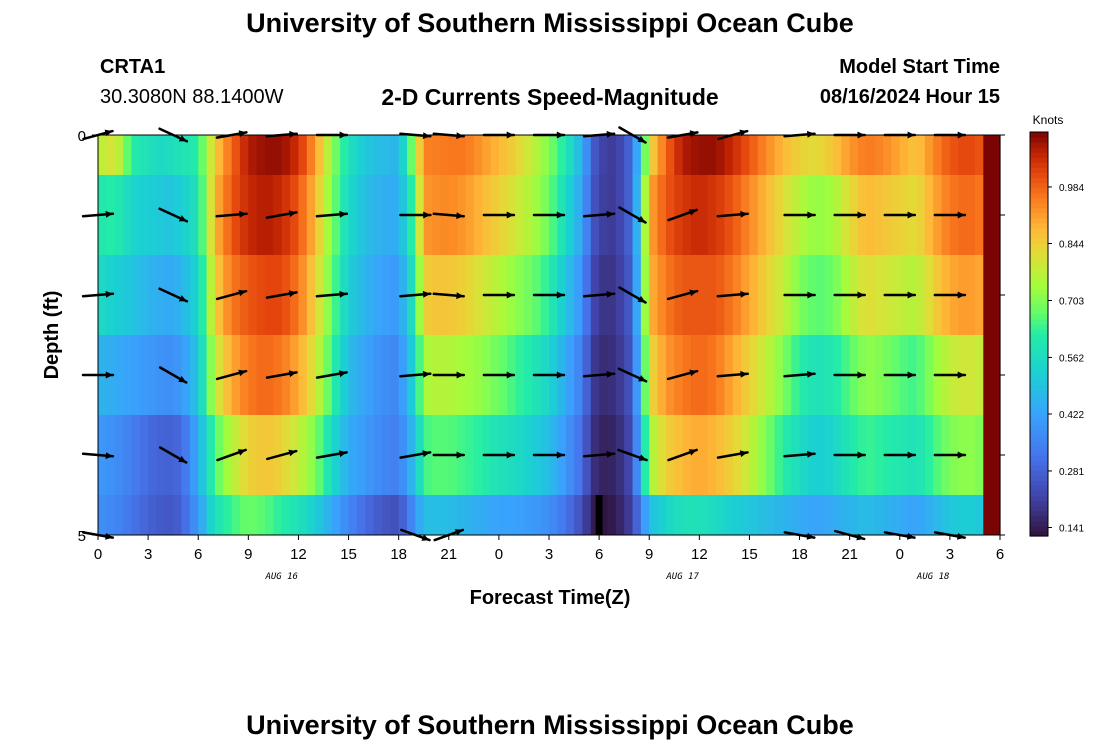 The image size is (1100, 750). Describe the element at coordinates (550, 97) in the screenshot. I see `chart-subtitle: 2-D Currents Speed-Magnitude` at that location.